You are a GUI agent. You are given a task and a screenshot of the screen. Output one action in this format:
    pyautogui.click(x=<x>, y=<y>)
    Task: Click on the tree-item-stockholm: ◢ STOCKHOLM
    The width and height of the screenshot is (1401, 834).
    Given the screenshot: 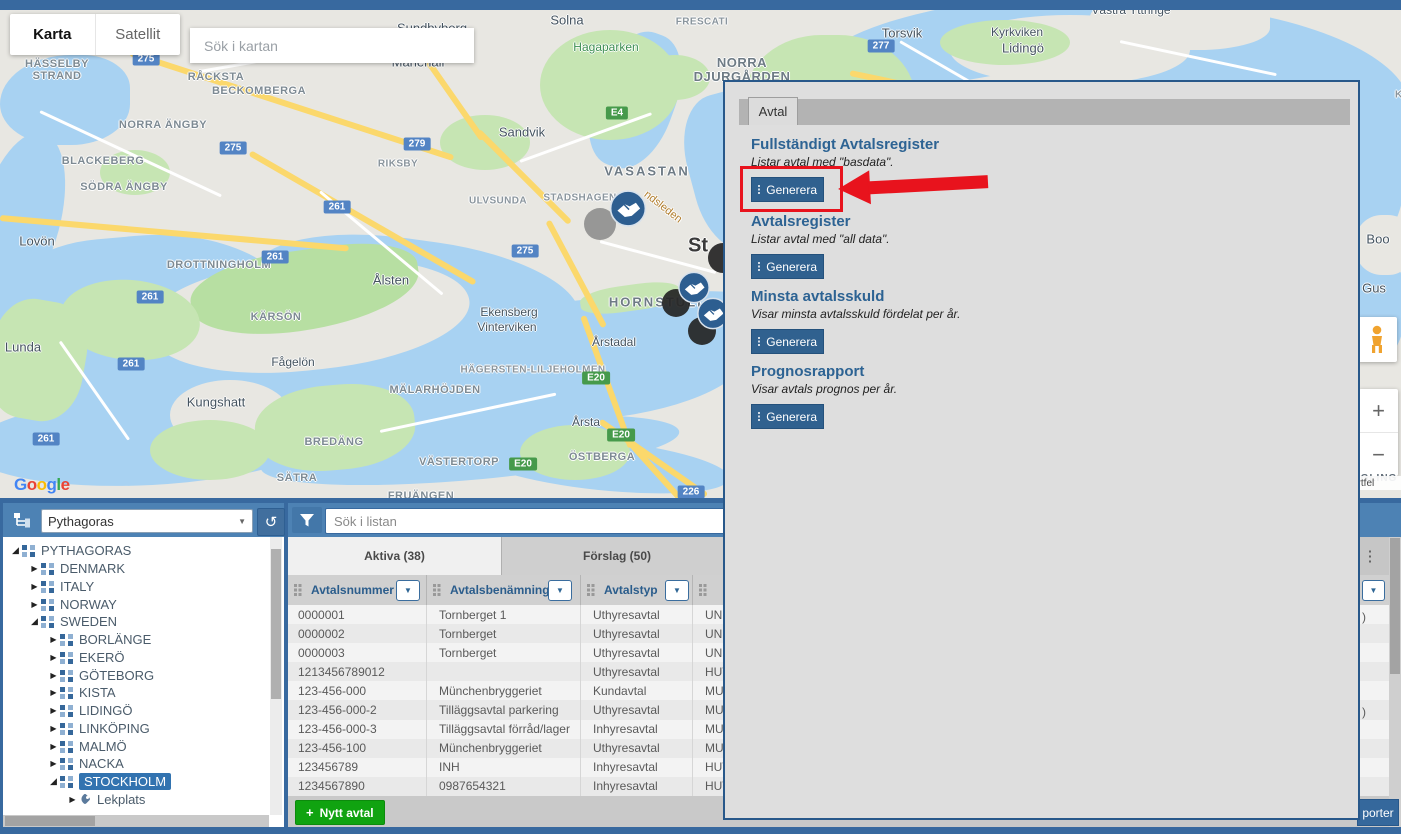 What is the action you would take?
    pyautogui.click(x=143, y=782)
    